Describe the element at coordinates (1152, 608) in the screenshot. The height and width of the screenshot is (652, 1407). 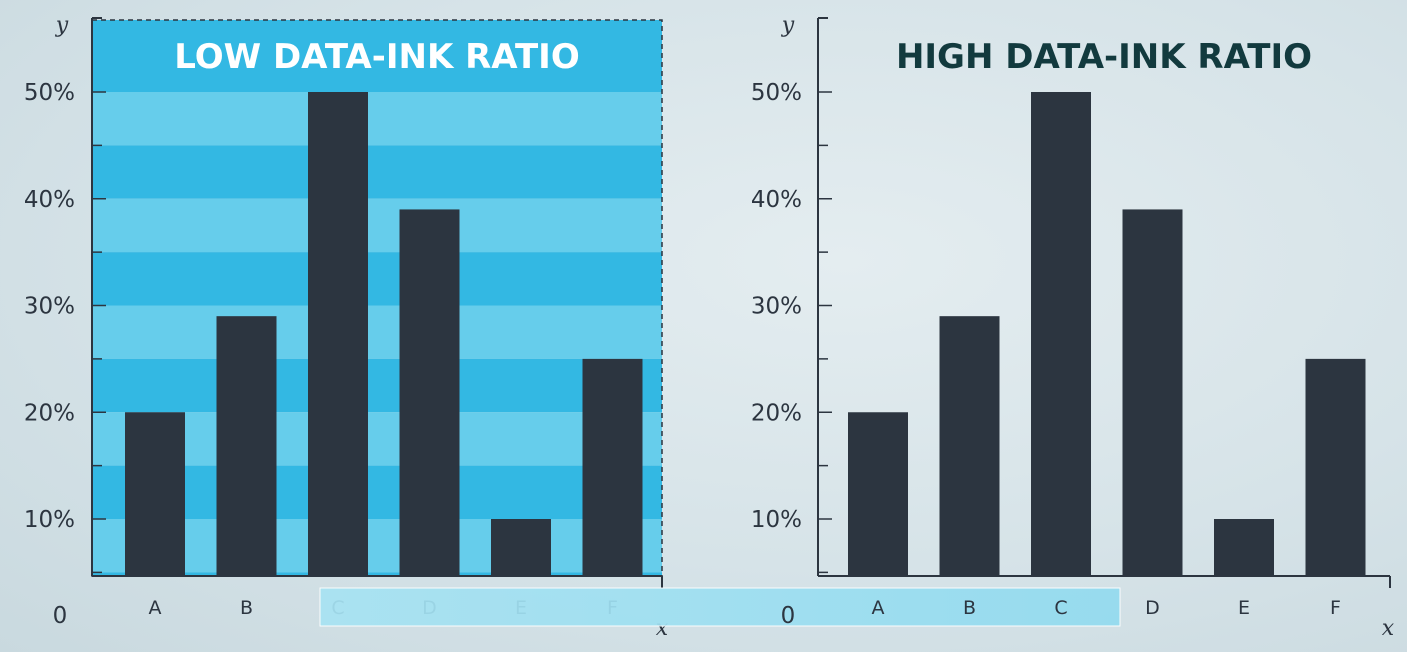
I see `x-tick-label: D` at that location.